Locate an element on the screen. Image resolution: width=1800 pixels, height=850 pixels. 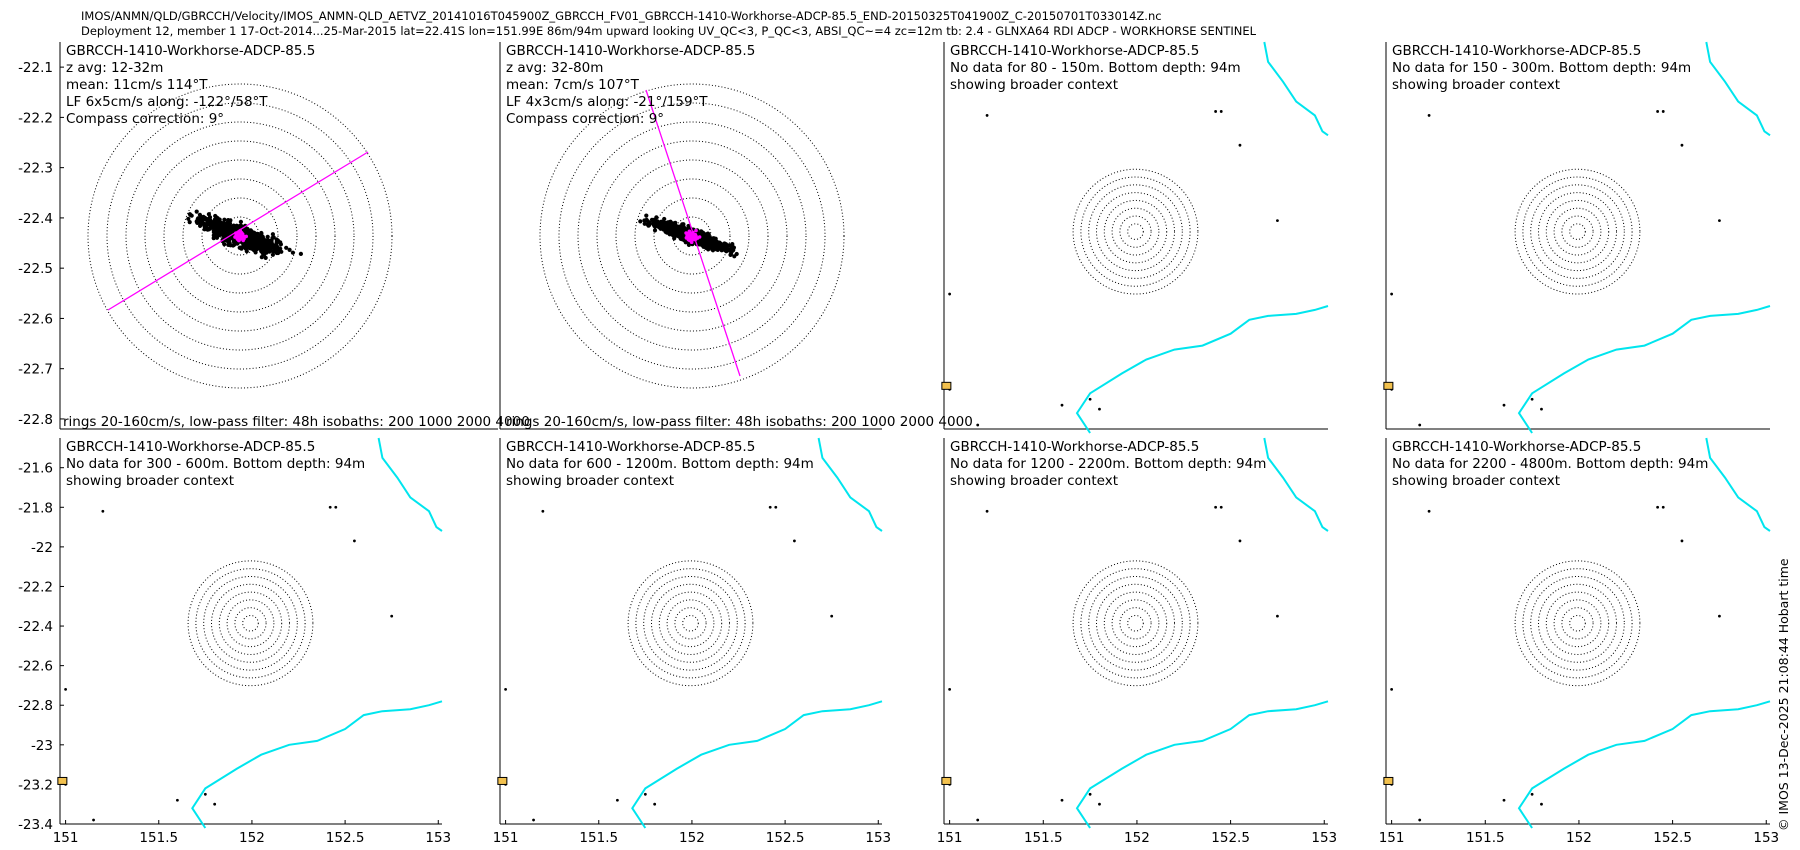
panel-annotation: z avg: 32-80m is located at coordinates (554, 68).